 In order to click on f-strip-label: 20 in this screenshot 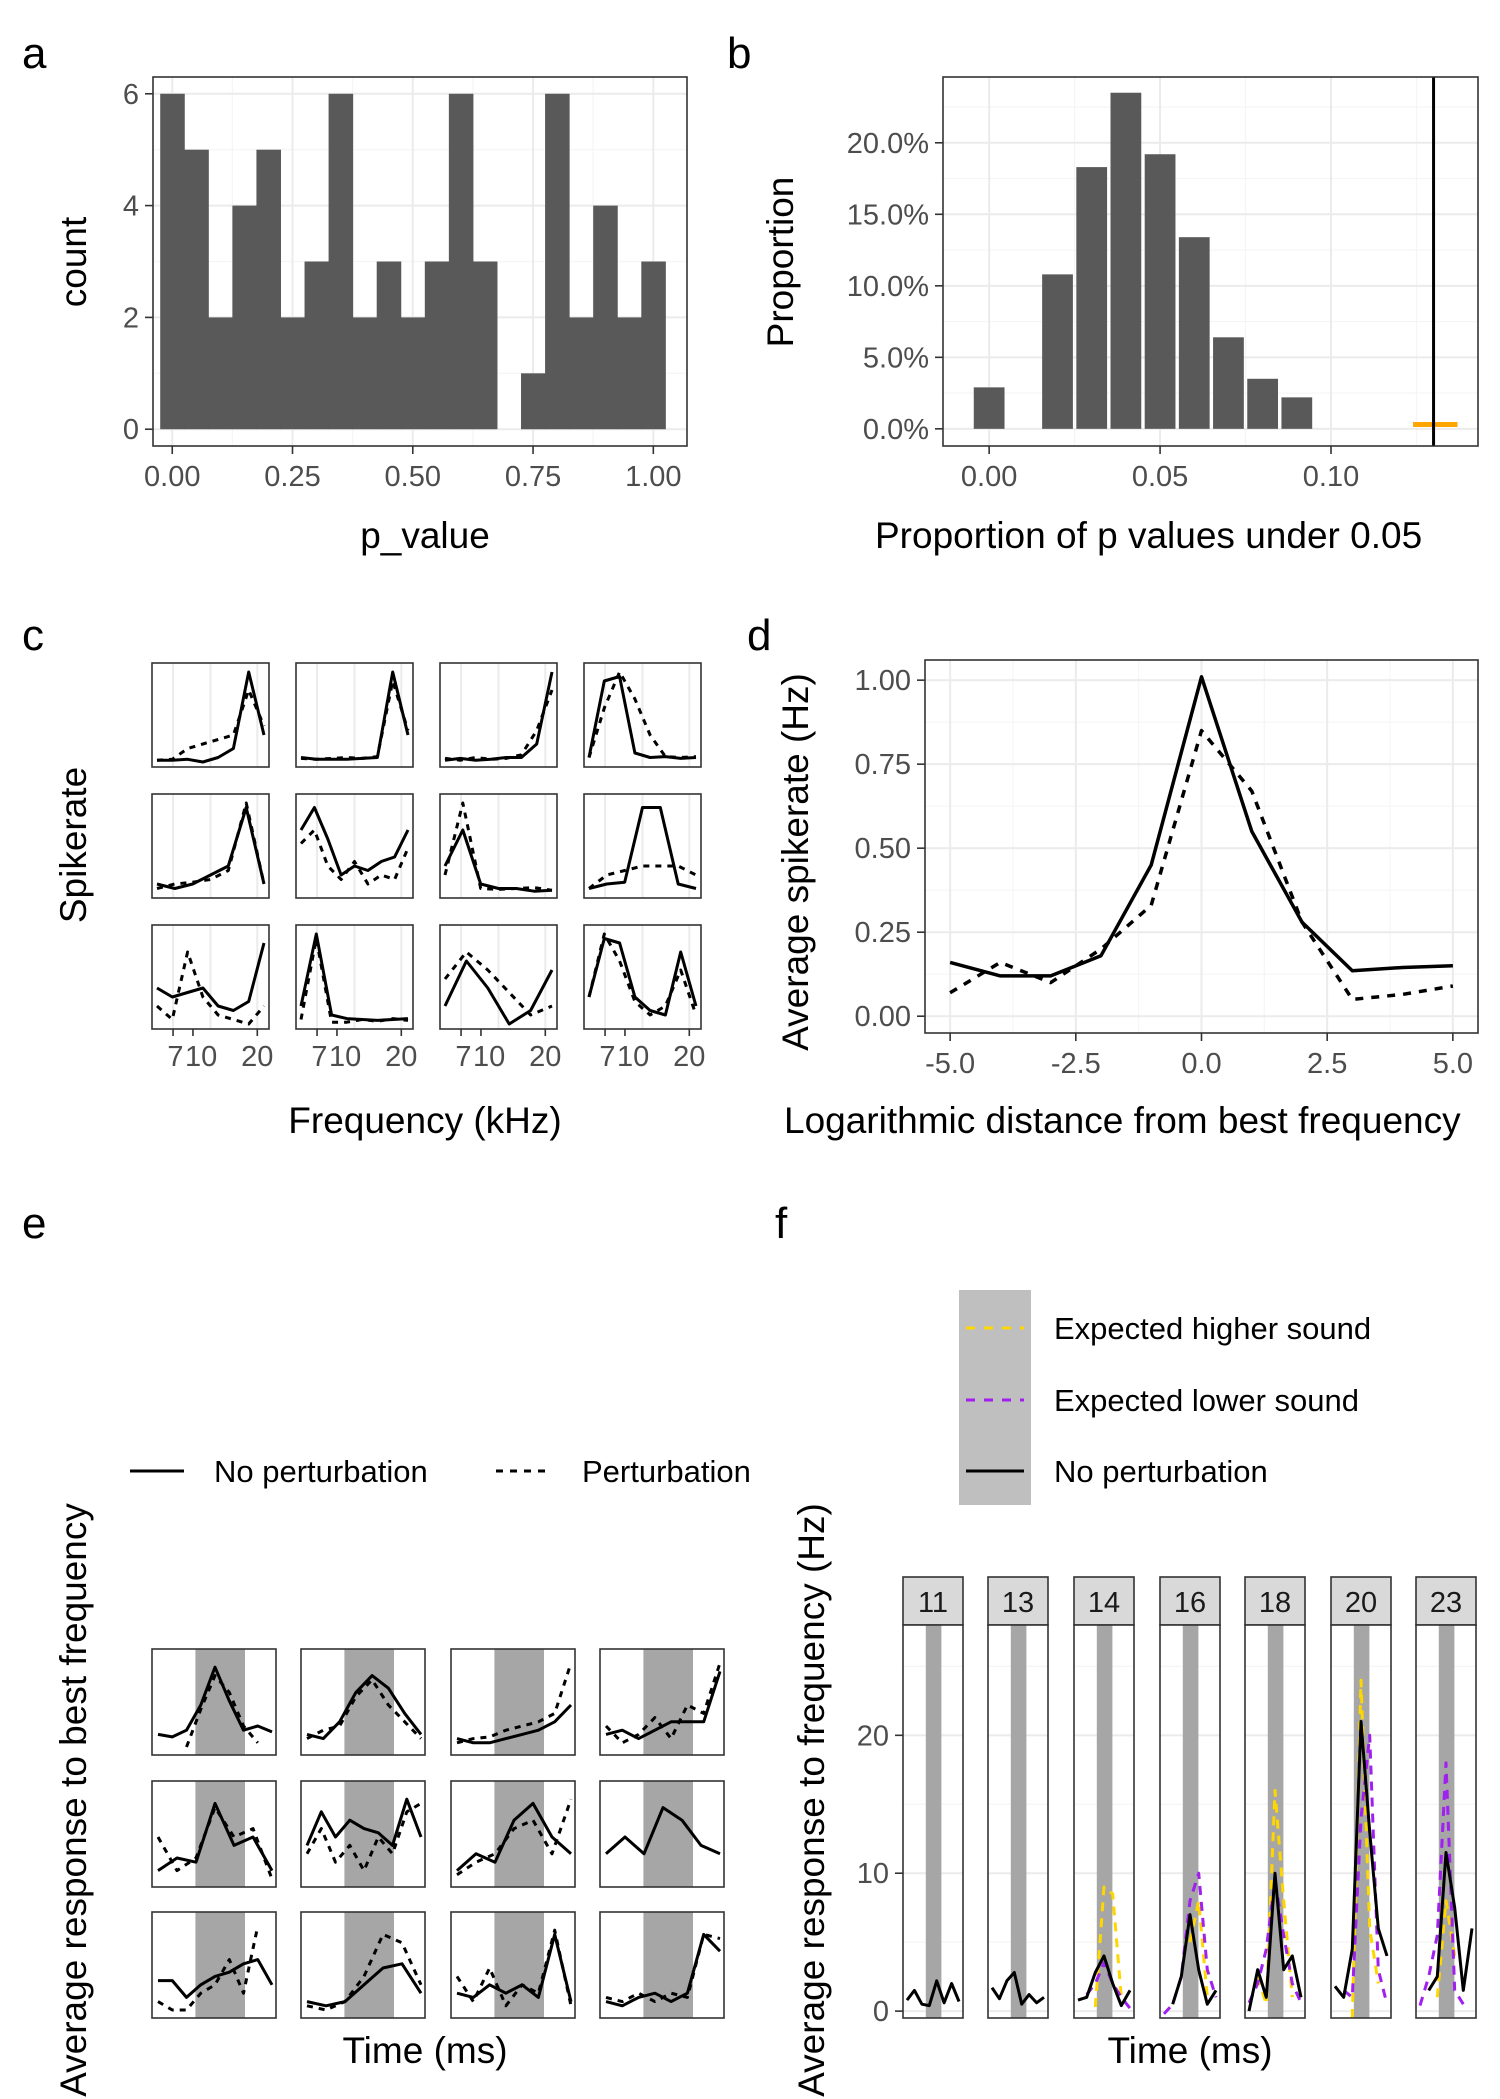, I will do `click(1361, 1603)`.